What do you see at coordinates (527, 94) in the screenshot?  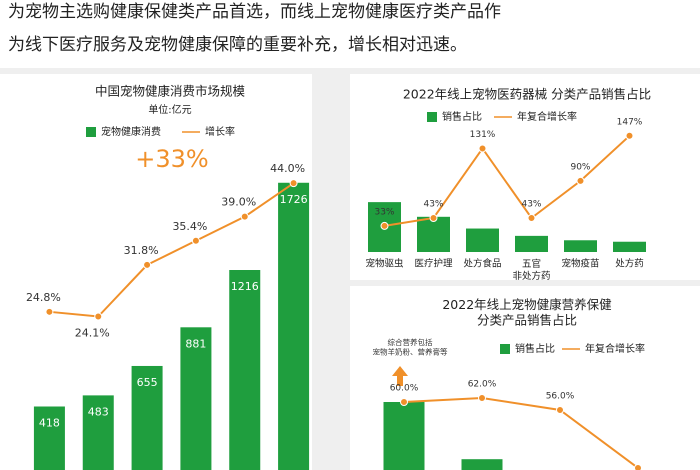 I see `chart-title: 2022年线上宠物医药器械 分类产品销售占比` at bounding box center [527, 94].